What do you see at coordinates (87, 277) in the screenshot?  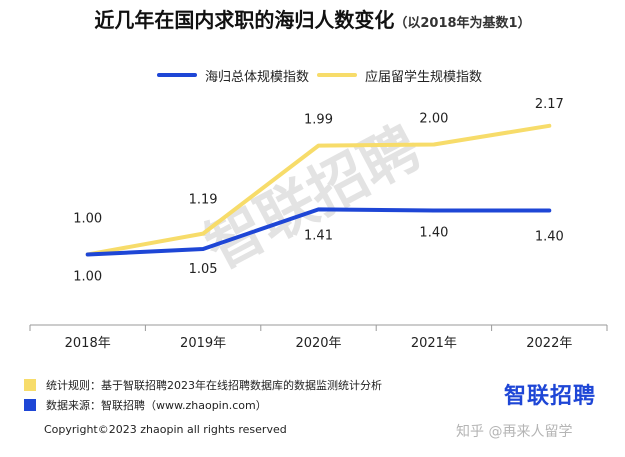 I see `data-label-returnee: 1.00` at bounding box center [87, 277].